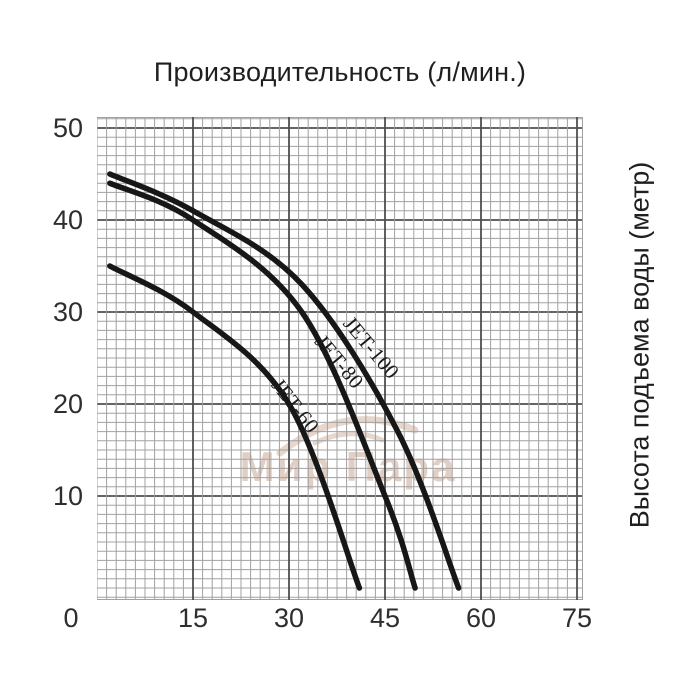 The width and height of the screenshot is (700, 700). I want to click on x-tick-label: 15, so click(193, 618).